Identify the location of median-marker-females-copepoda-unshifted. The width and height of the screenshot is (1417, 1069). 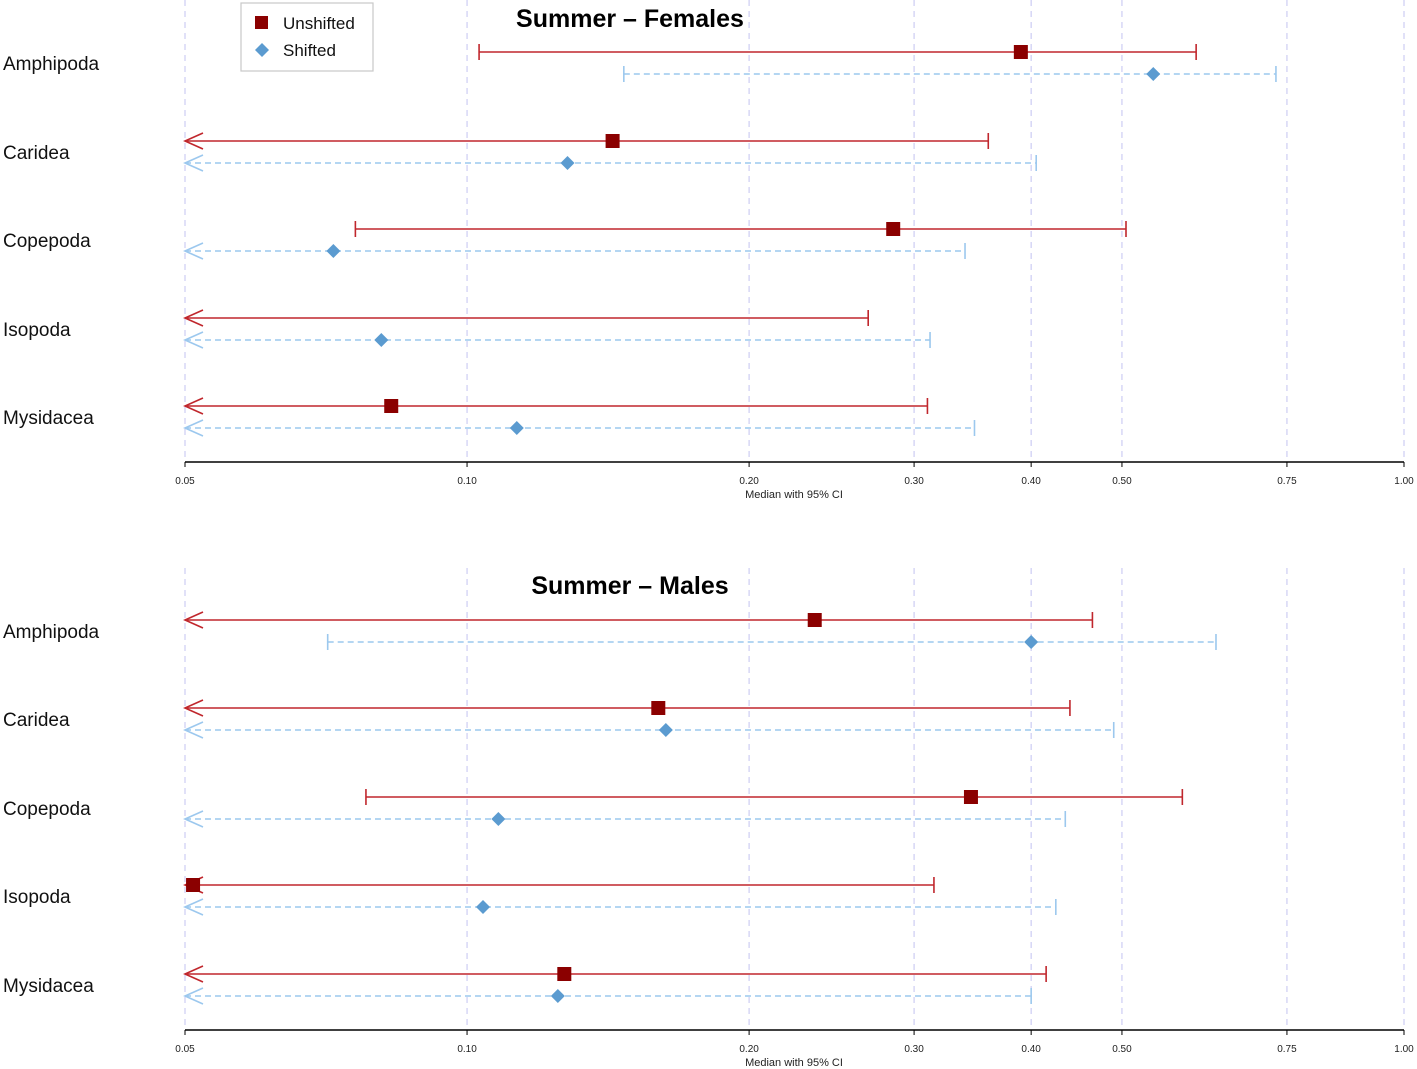
(893, 229).